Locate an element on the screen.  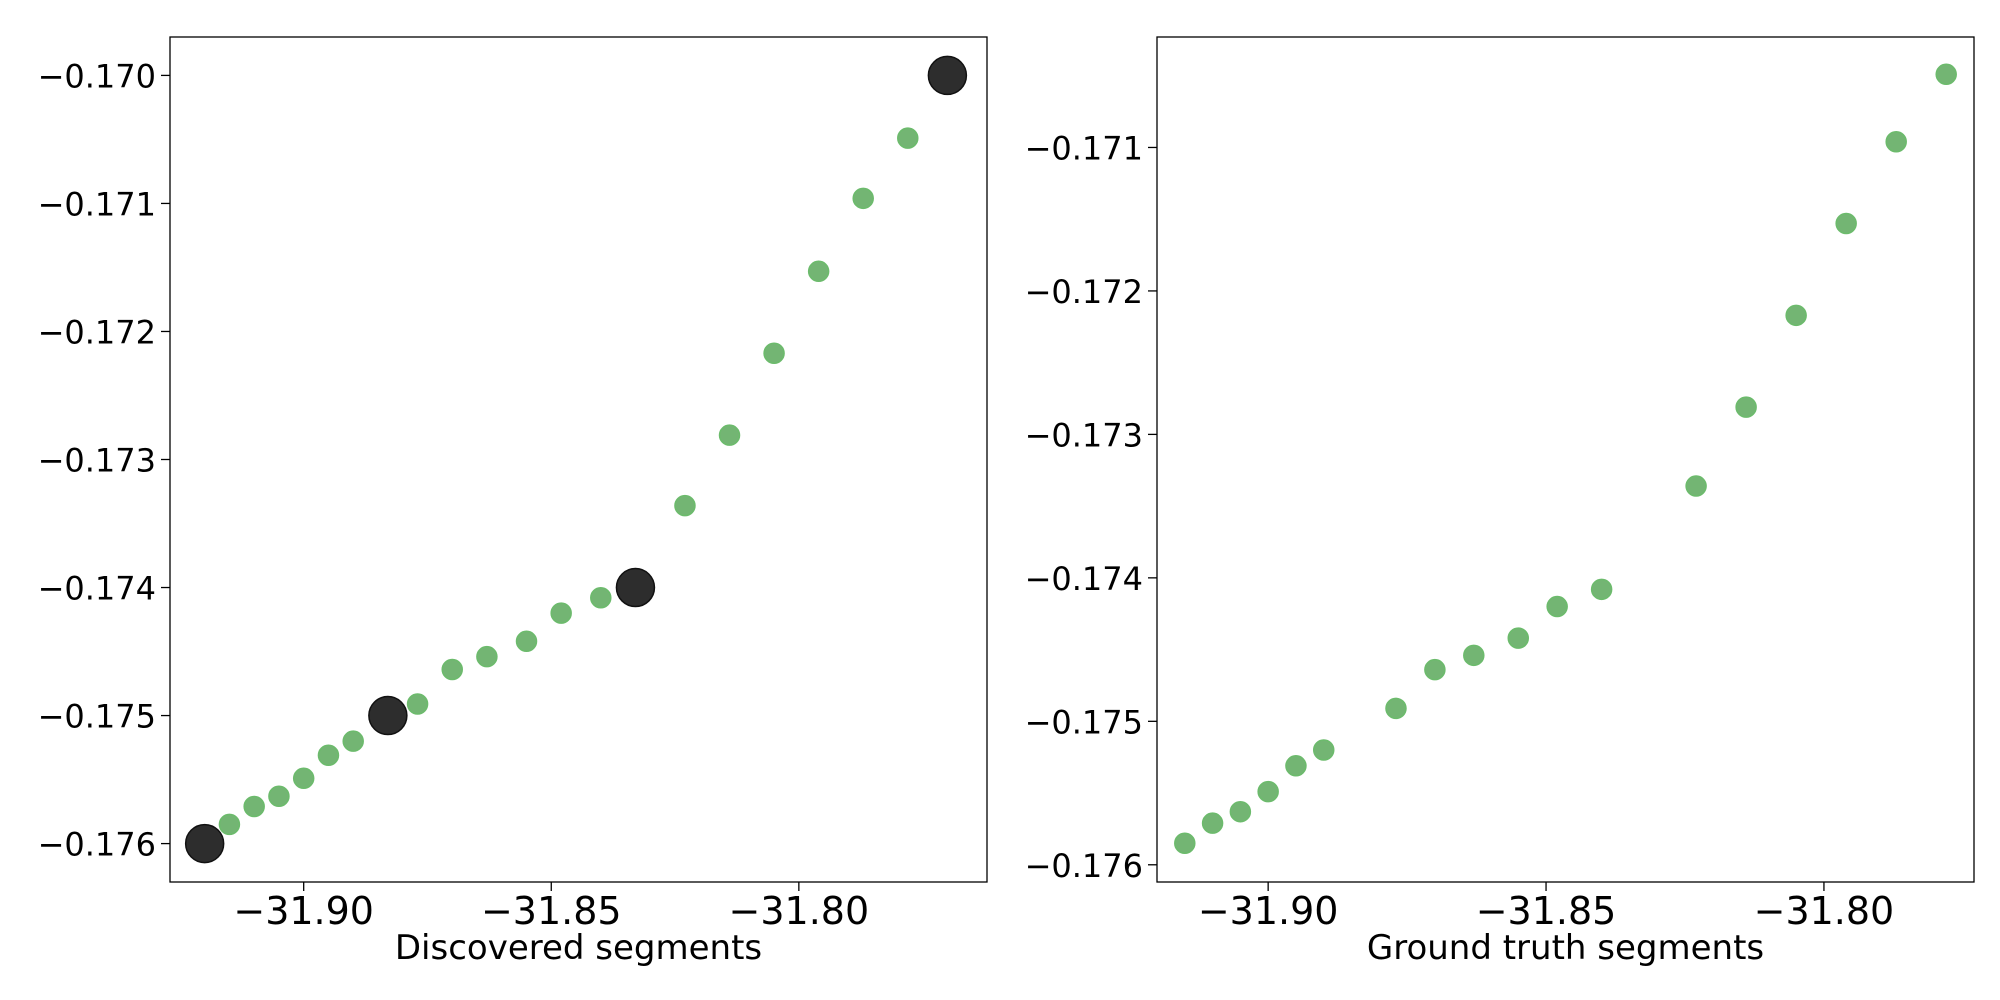
x-axis-label: Ground truth segments is located at coordinates (1565, 948).